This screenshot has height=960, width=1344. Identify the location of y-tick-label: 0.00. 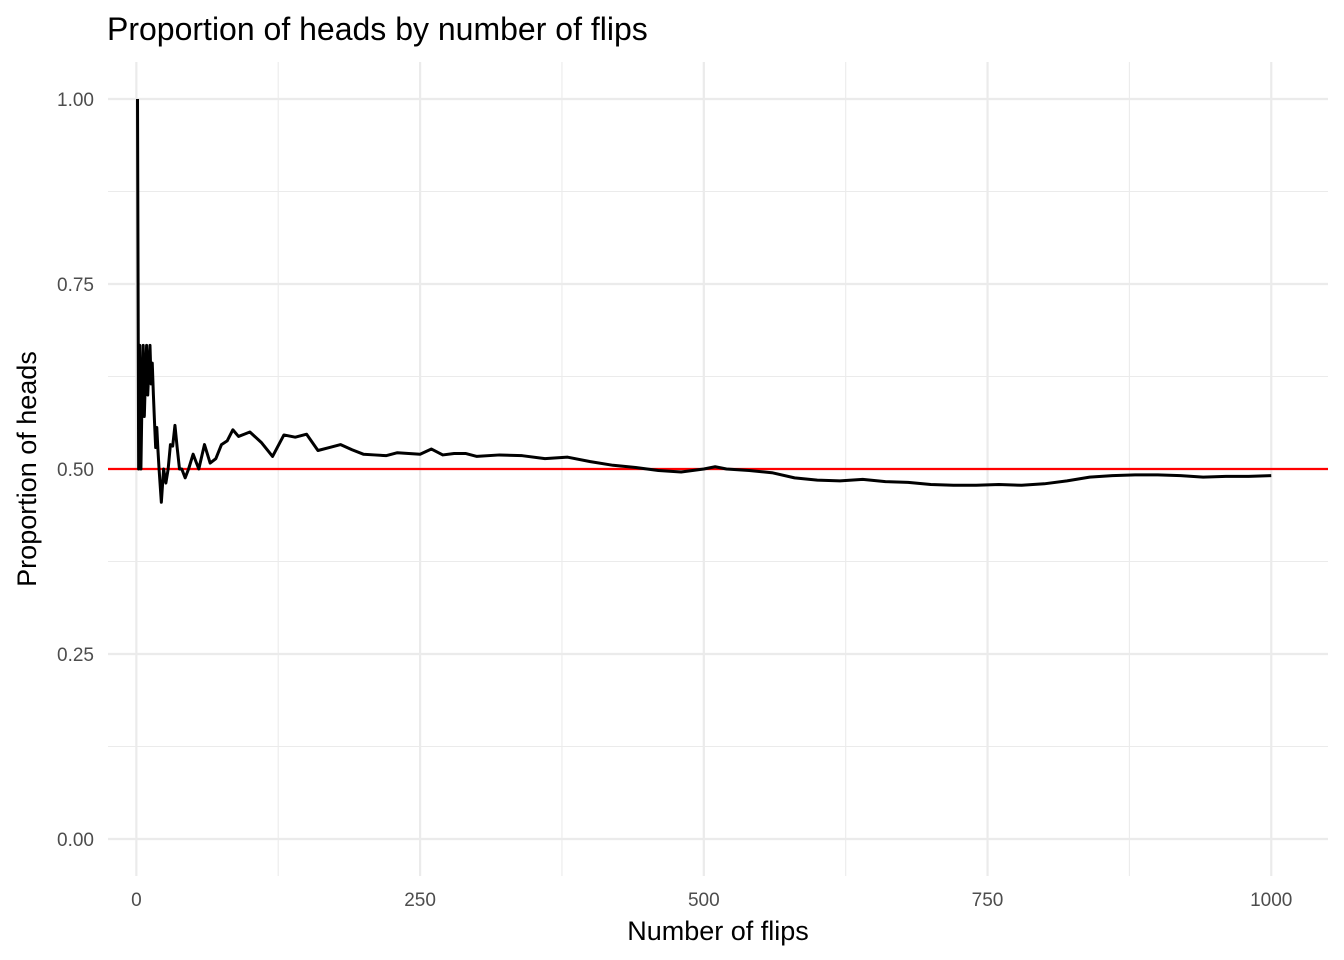
(75, 840).